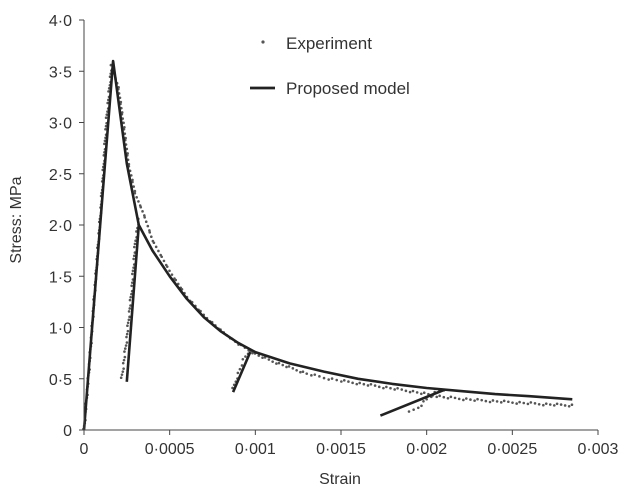 Image resolution: width=622 pixels, height=491 pixels. What do you see at coordinates (60, 380) in the screenshot?
I see `y-tick-label: 0·5` at bounding box center [60, 380].